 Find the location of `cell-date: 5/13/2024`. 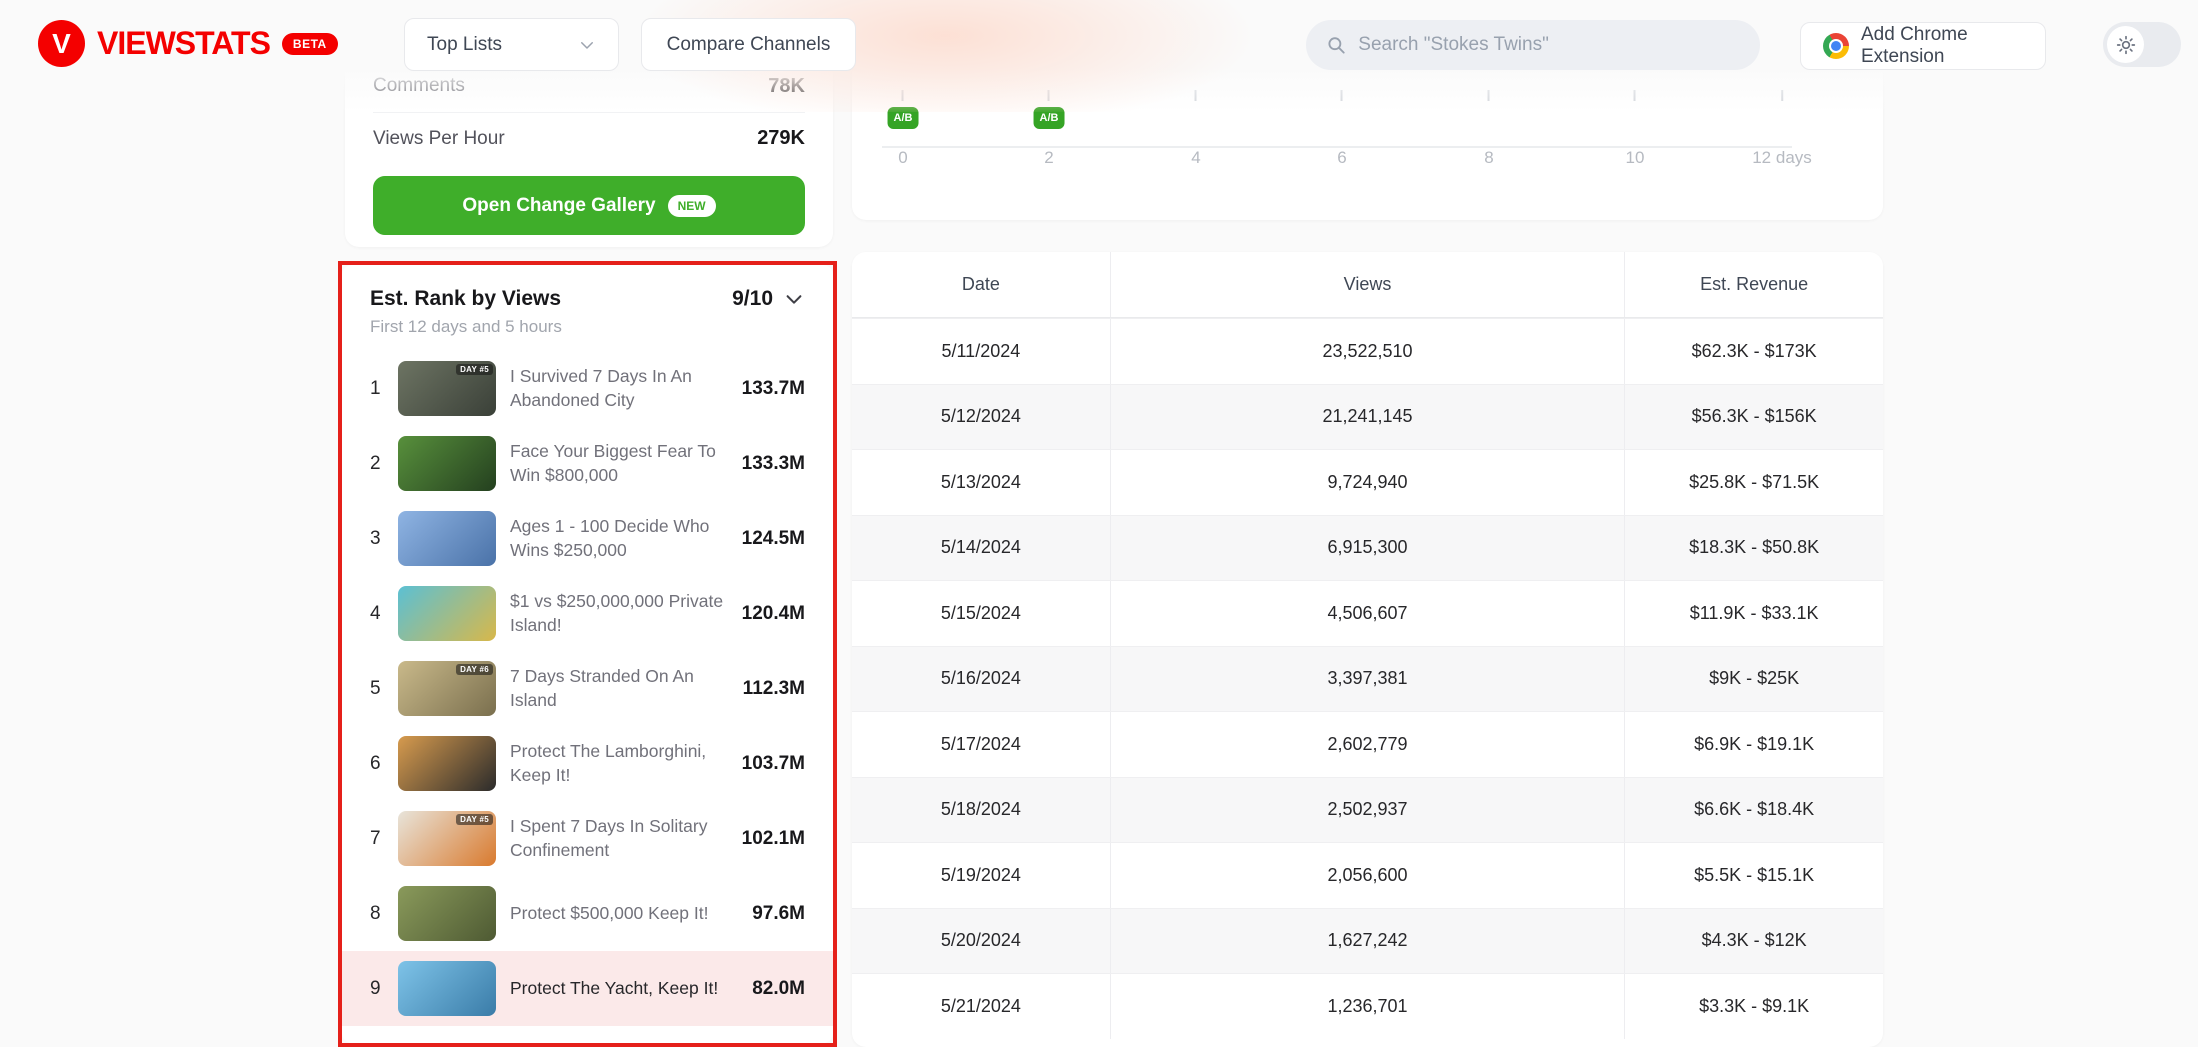

cell-date: 5/13/2024 is located at coordinates (980, 481).